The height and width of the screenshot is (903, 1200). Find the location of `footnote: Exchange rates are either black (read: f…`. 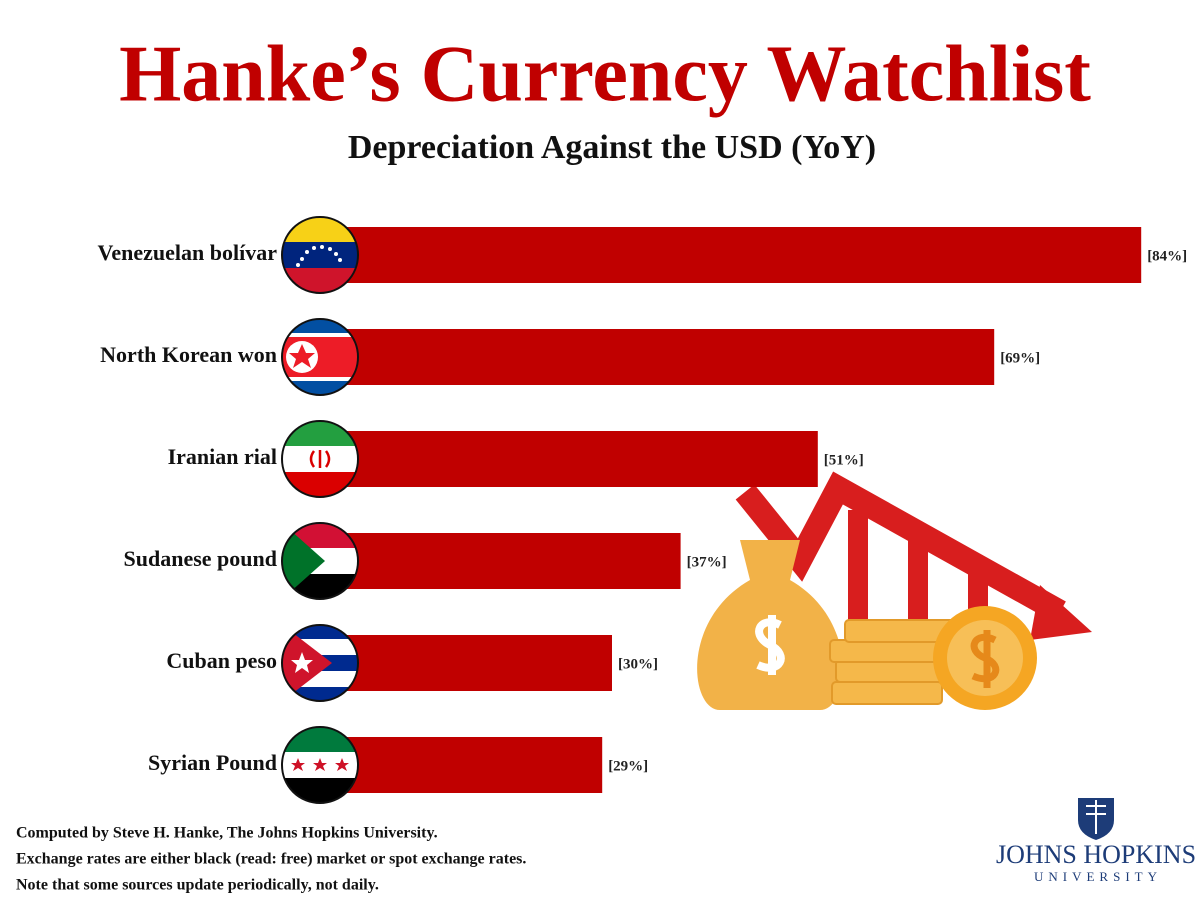

footnote: Exchange rates are either black (read: f… is located at coordinates (271, 859).